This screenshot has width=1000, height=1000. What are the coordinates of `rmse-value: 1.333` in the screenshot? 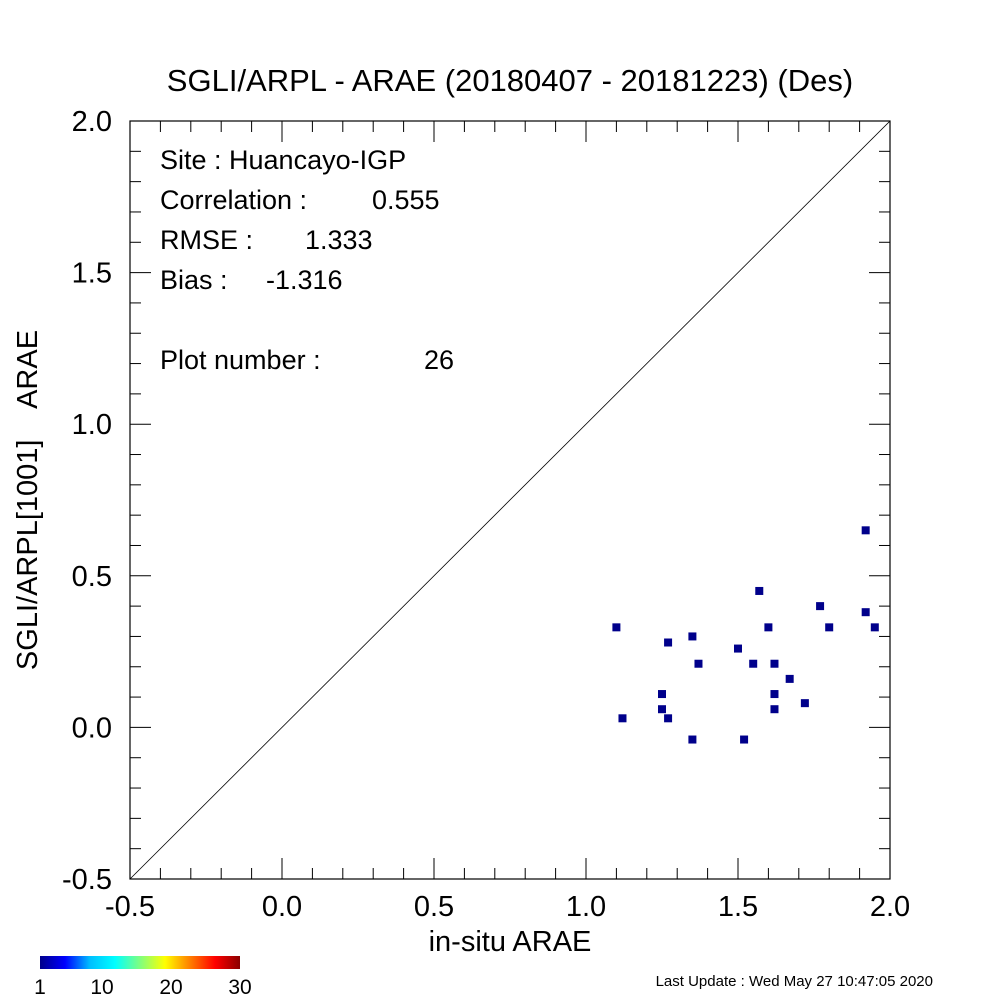 It's located at (339, 240).